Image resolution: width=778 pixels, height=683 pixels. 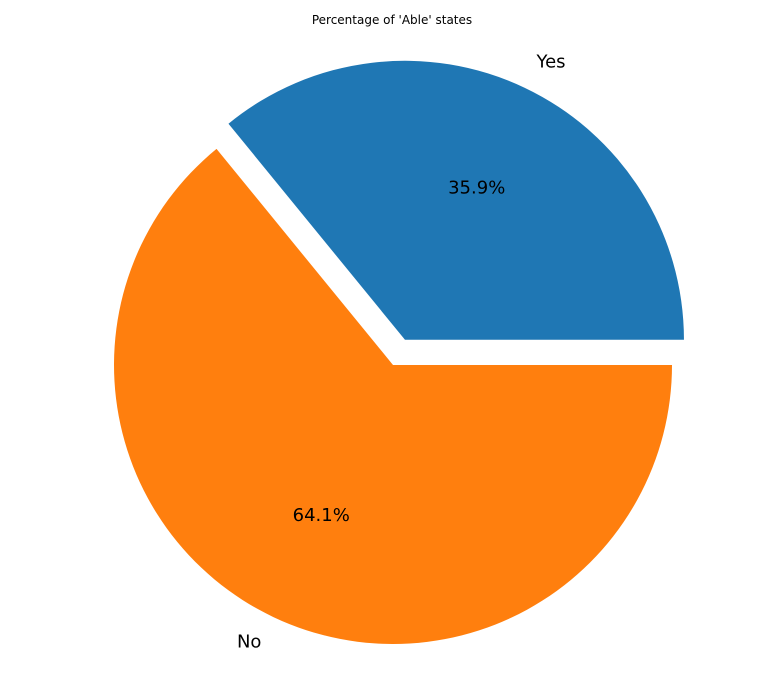 I want to click on percent-label-no: 64.1%, so click(x=321, y=515).